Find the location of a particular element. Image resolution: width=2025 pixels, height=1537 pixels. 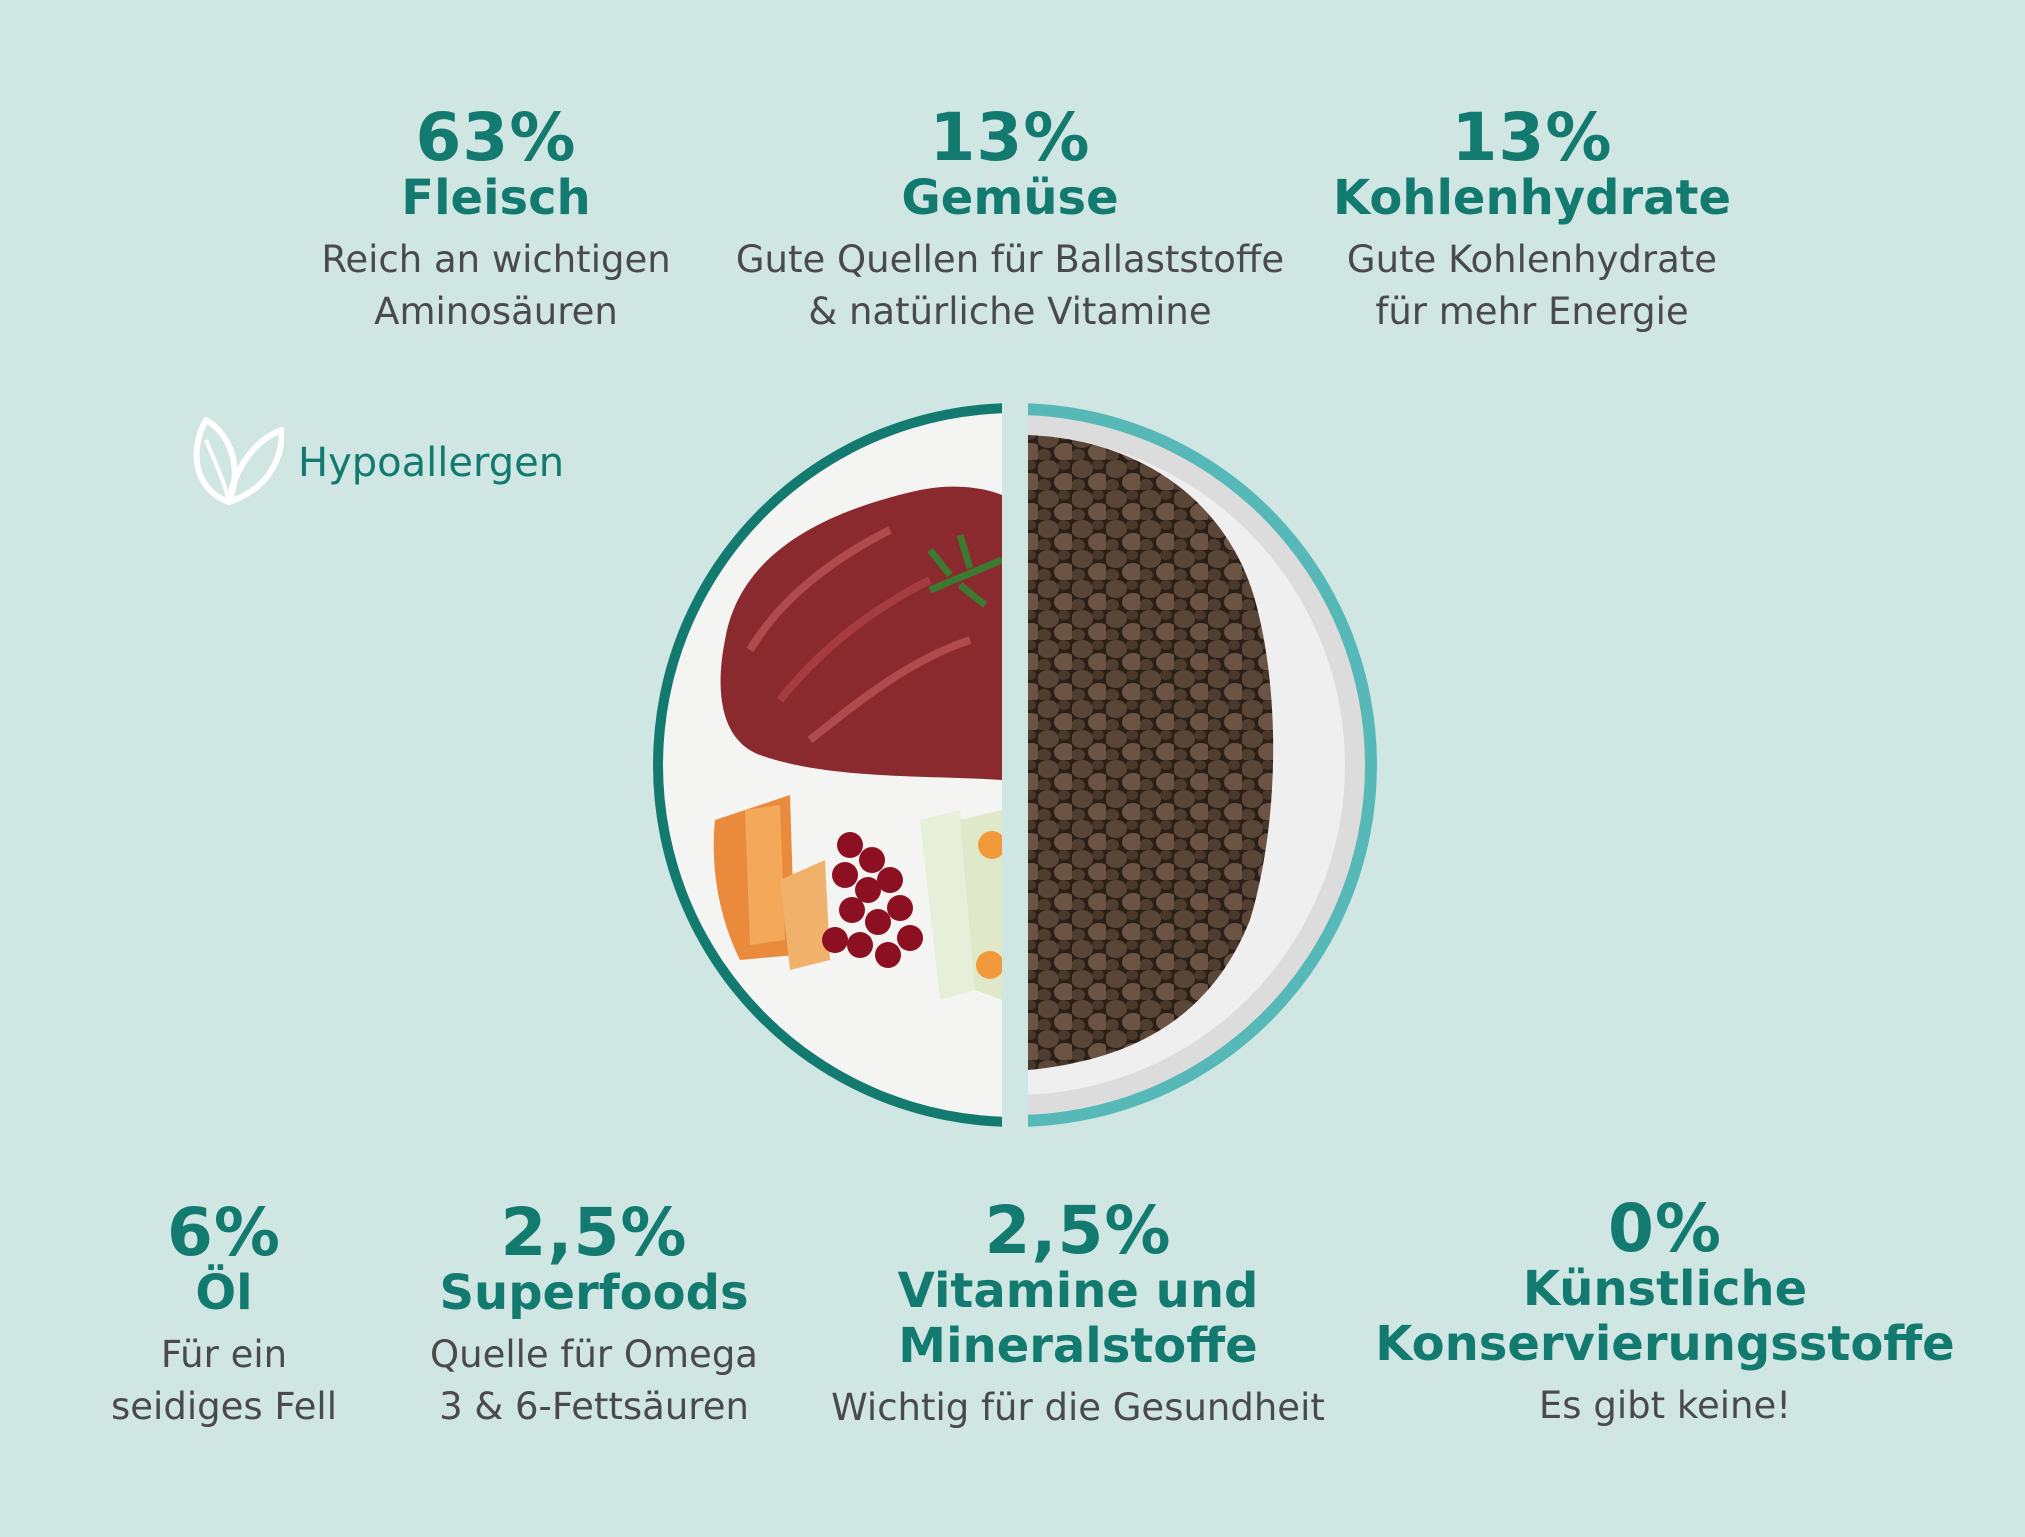

stat-desc-line2: & natürliche Vitamine is located at coordinates (1010, 312).